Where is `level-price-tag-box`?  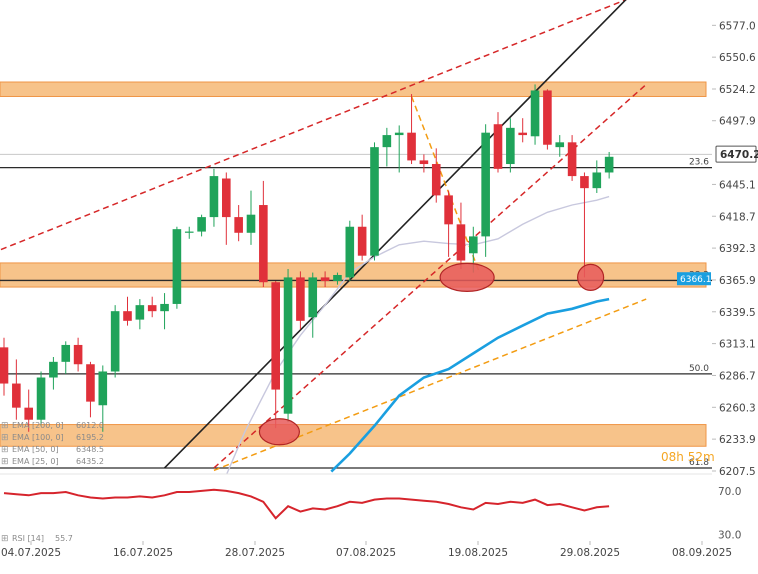 level-price-tag-box is located at coordinates (694, 279).